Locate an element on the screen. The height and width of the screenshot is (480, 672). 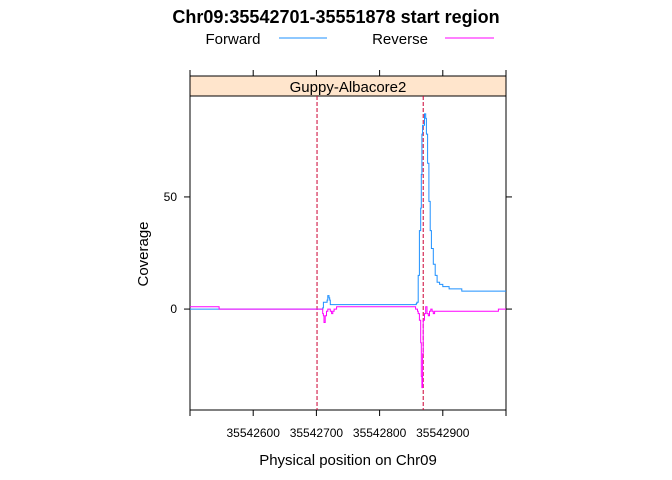
legend: Forward Reverse is located at coordinates (349, 39).